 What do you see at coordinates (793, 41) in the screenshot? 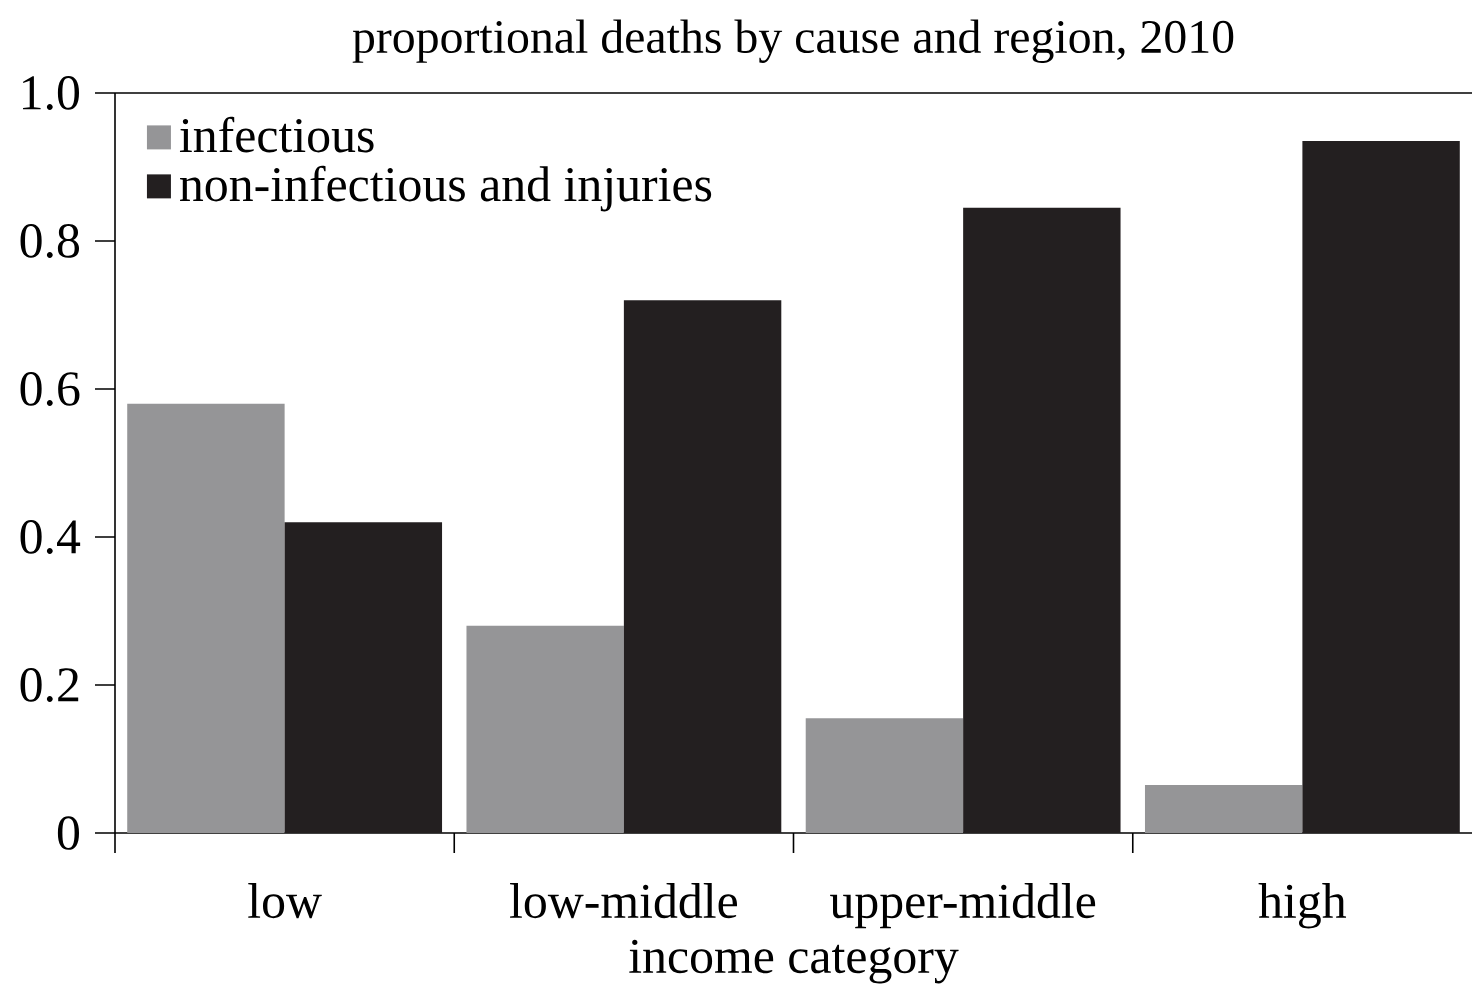
I see `chart-title: proportional deaths by cause and region, 2010` at bounding box center [793, 41].